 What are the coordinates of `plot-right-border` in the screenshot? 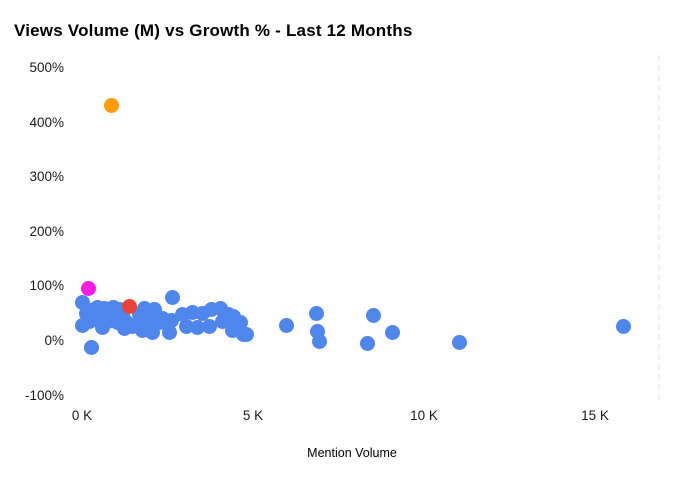 It's located at (659, 227).